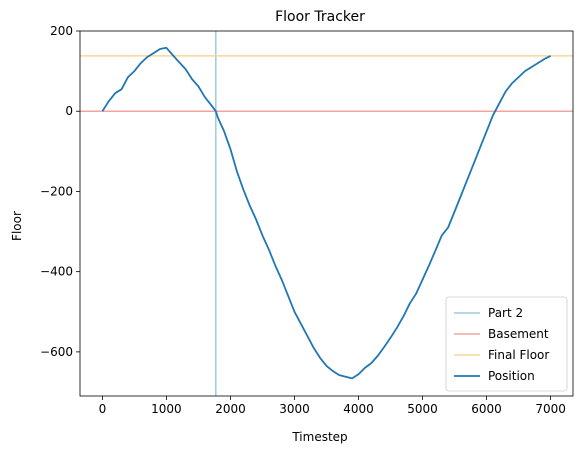  I want to click on legend-box, so click(506, 344).